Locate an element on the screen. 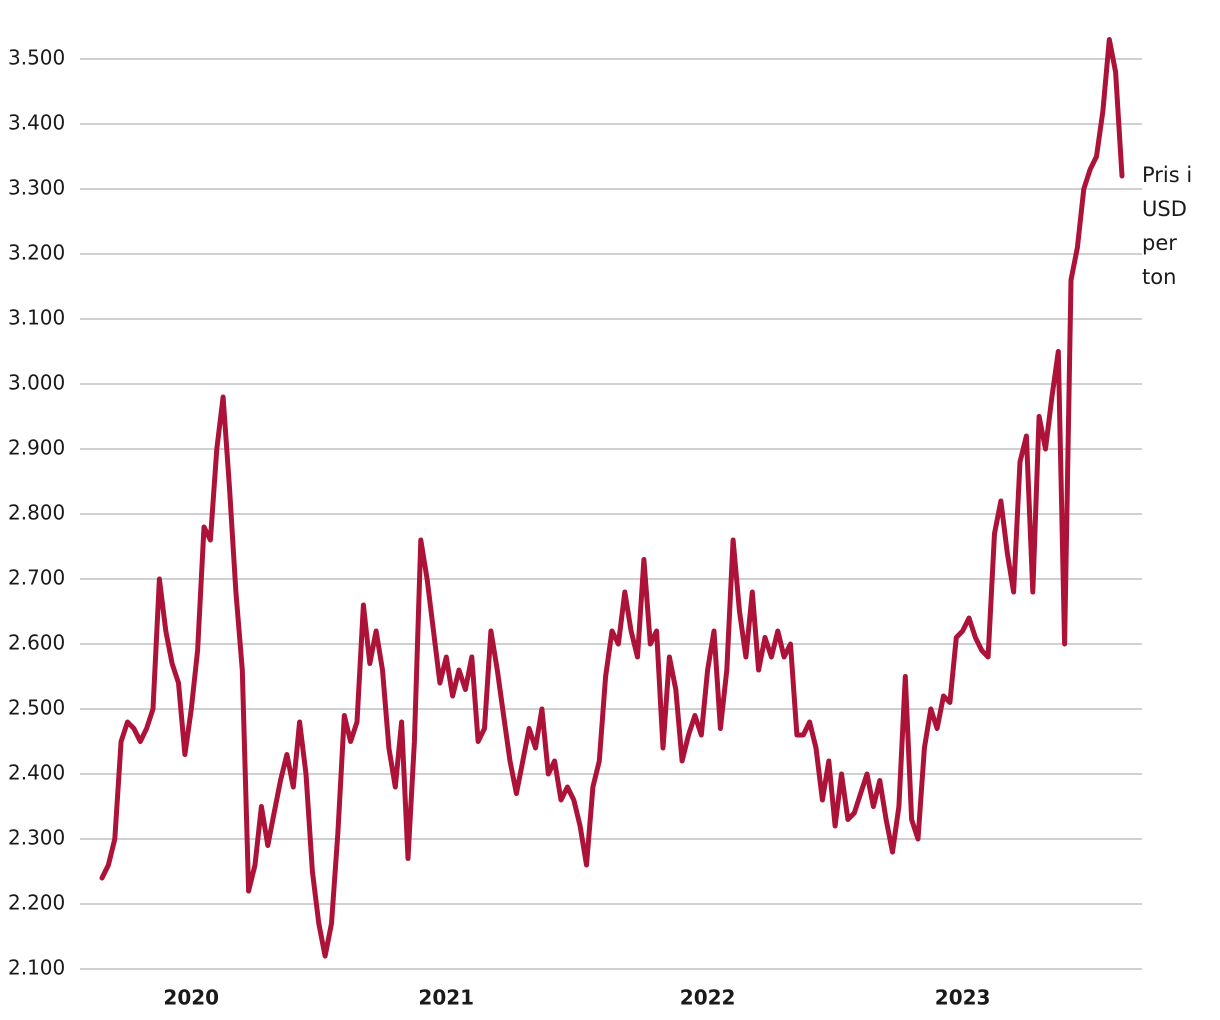 The image size is (1220, 1020). x-tick-label: 2022 is located at coordinates (708, 998).